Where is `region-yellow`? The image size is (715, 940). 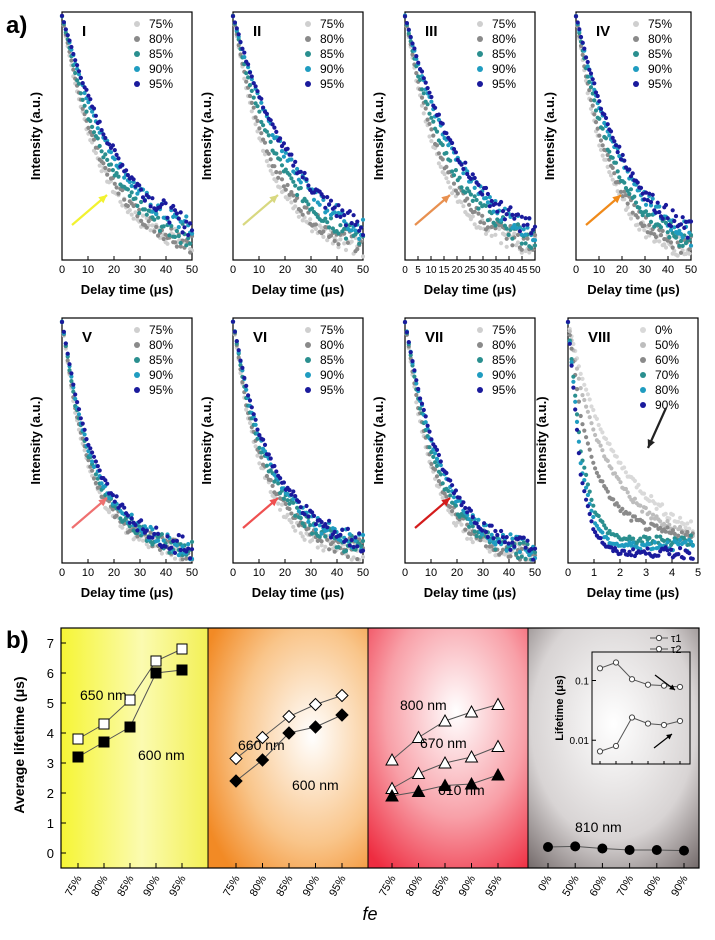
region-yellow is located at coordinates (134, 748).